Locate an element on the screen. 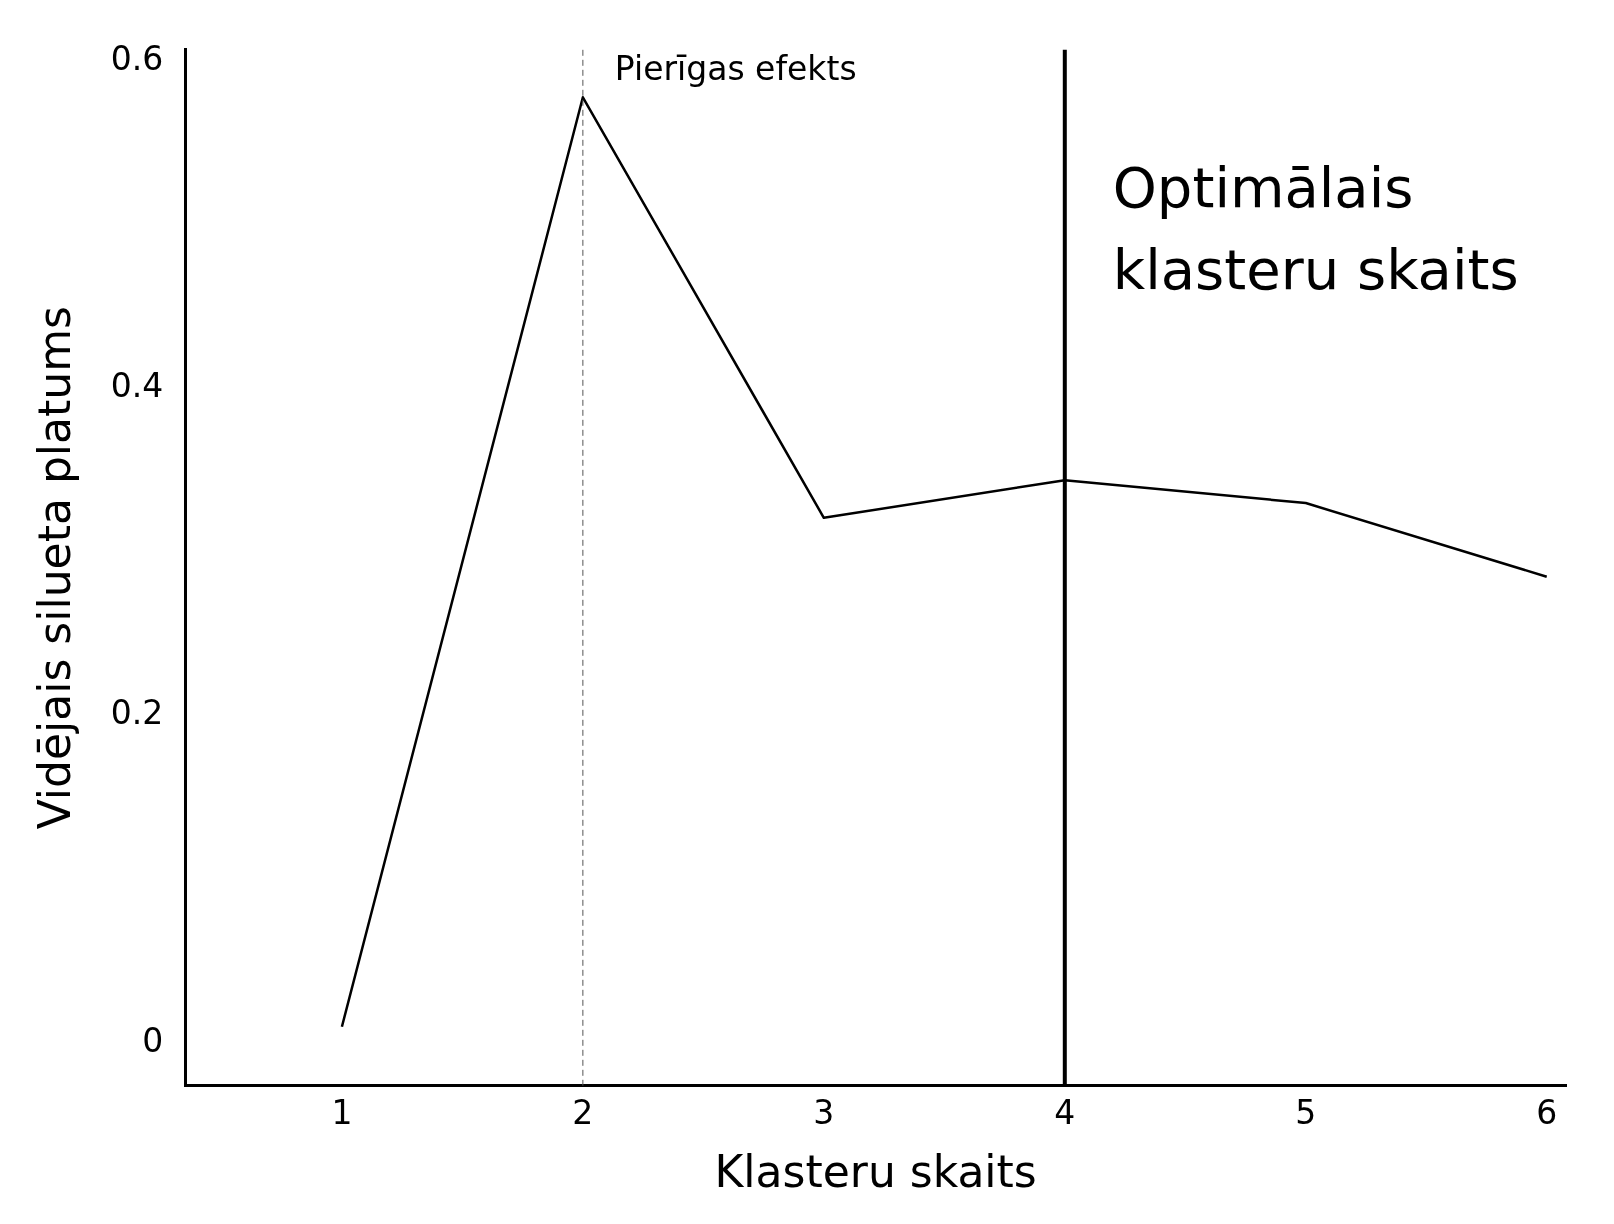  y-tick-label: 0.2 is located at coordinates (137, 713).